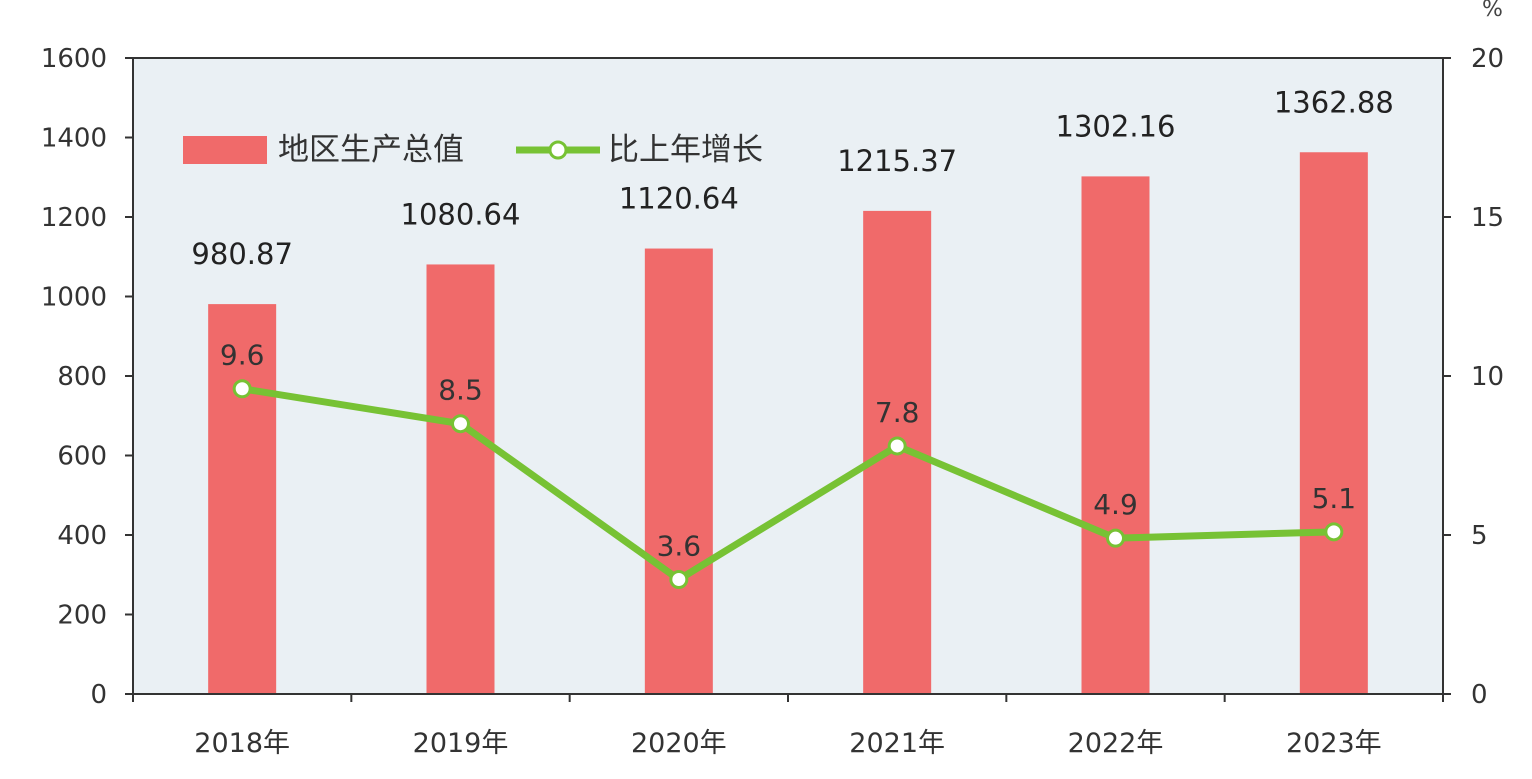 This screenshot has height=779, width=1532. I want to click on y-left-tick-5: 1000, so click(74, 298).